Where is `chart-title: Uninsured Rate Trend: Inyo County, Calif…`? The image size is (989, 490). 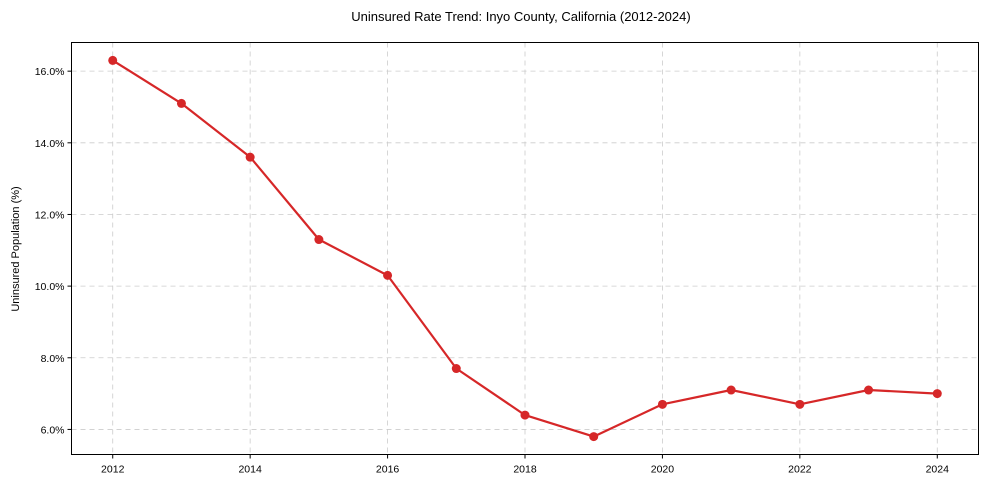
chart-title: Uninsured Rate Trend: Inyo County, Calif… is located at coordinates (520, 16).